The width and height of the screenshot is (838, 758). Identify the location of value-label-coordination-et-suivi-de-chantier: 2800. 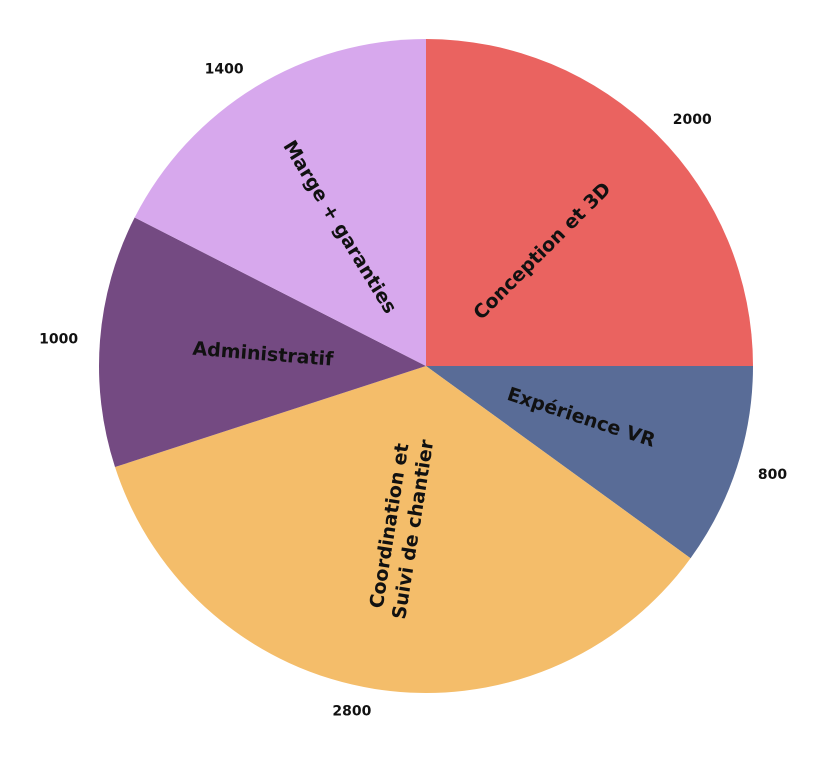
(351, 712).